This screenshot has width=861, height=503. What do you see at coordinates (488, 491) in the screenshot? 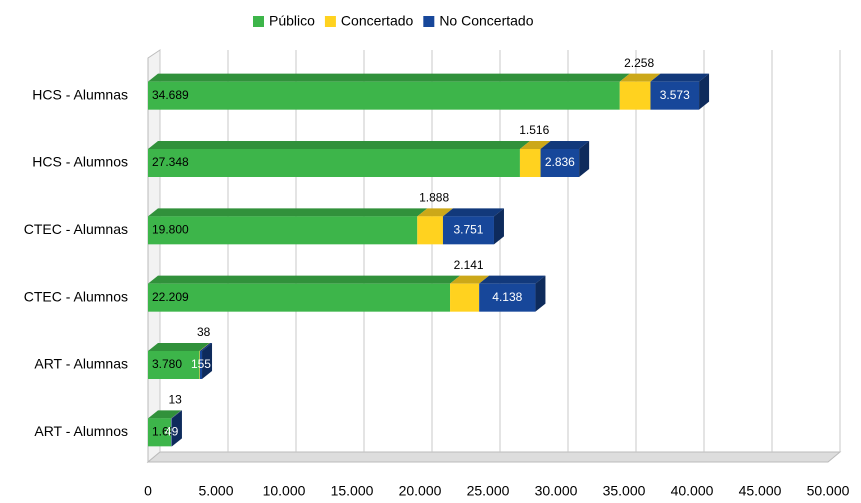
I see `x-tick-label: 25.000` at bounding box center [488, 491].